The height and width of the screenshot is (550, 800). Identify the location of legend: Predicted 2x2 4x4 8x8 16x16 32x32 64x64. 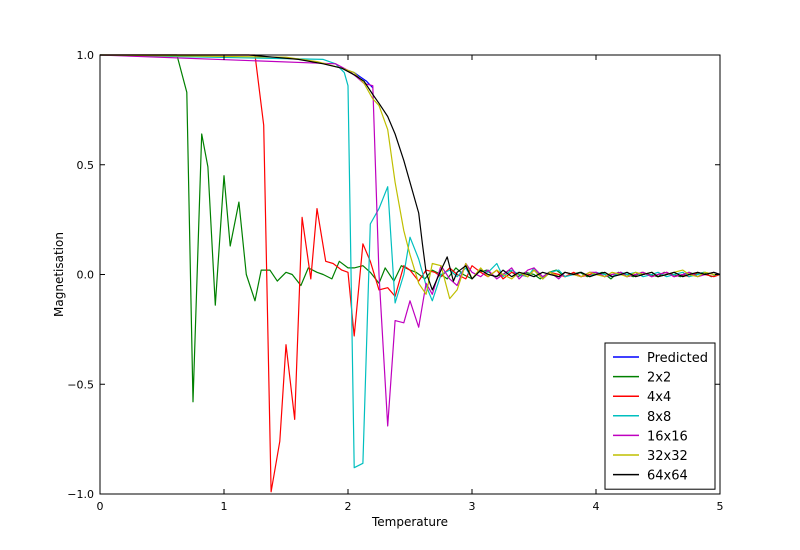
(660, 416).